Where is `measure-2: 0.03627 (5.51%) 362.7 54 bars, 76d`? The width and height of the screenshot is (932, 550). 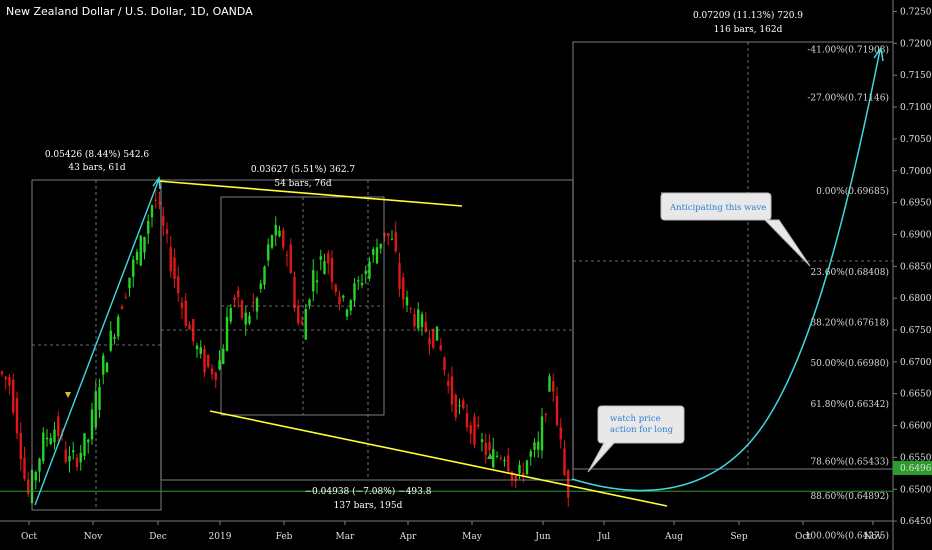 measure-2: 0.03627 (5.51%) 362.7 54 bars, 76d is located at coordinates (303, 176).